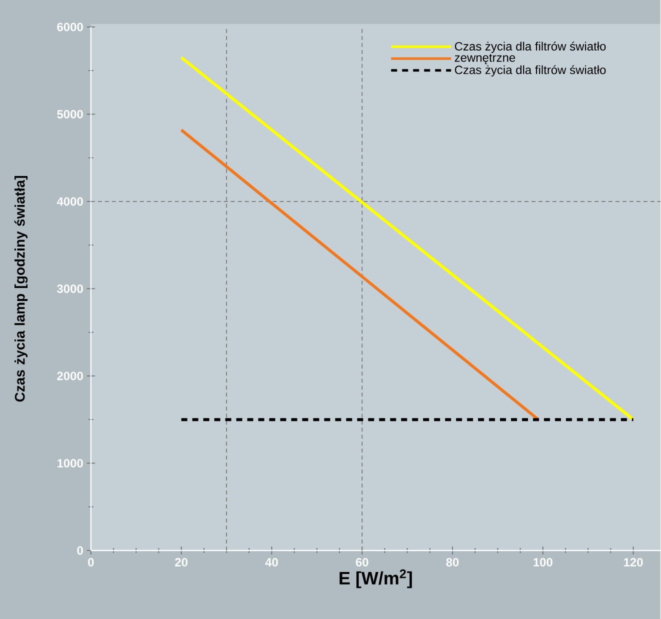  I want to click on y-tick-label: 6000, so click(70, 27).